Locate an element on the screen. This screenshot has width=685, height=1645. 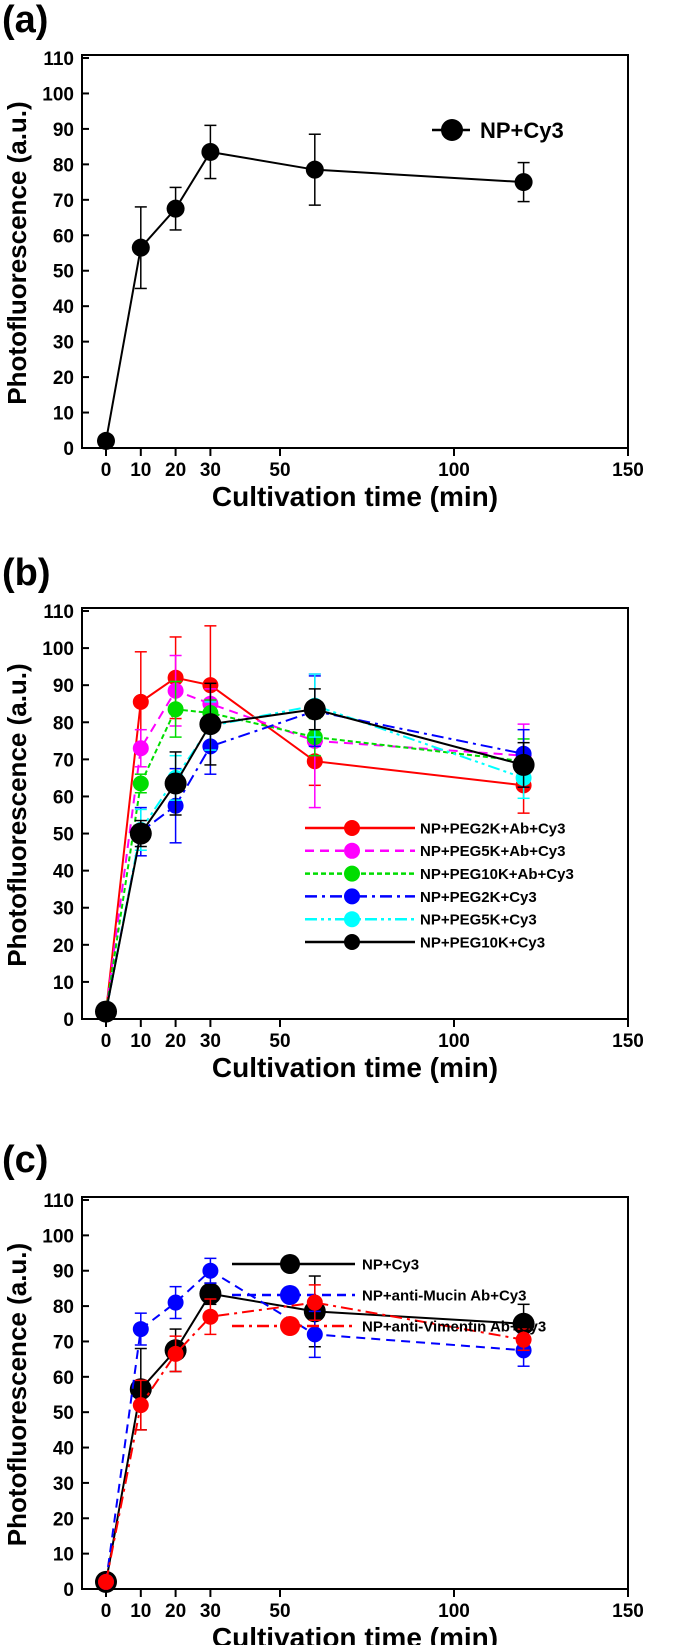
legend-entry: NP+PEG5K+Cy3 is located at coordinates (421, 920).